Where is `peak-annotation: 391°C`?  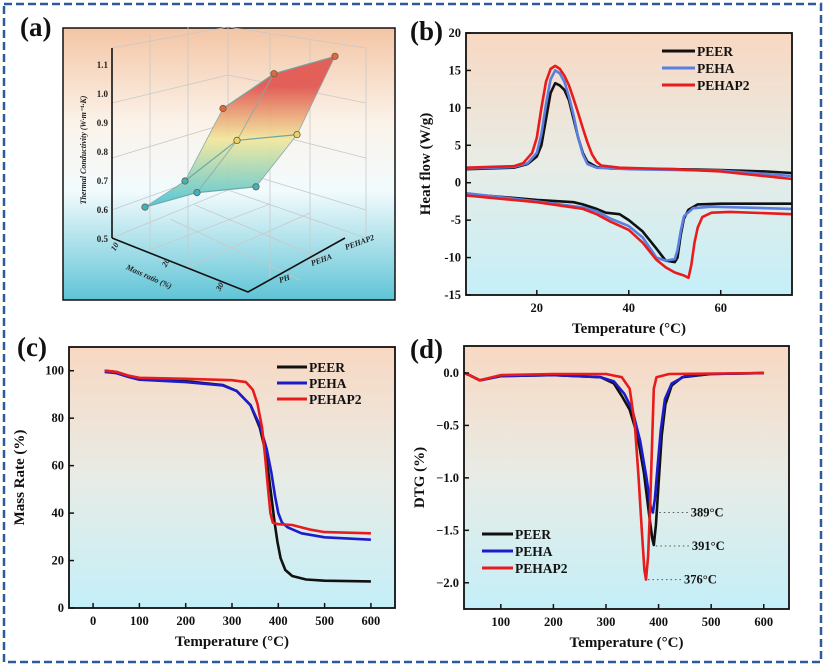
peak-annotation: 391°C is located at coordinates (708, 546).